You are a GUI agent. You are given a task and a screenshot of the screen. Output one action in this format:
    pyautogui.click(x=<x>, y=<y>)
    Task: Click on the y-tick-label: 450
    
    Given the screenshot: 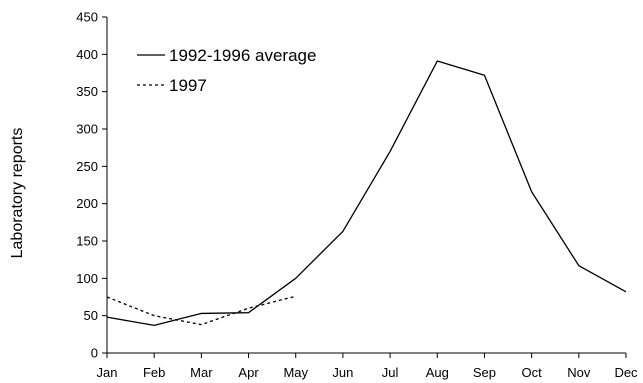 What is the action you would take?
    pyautogui.click(x=87, y=17)
    